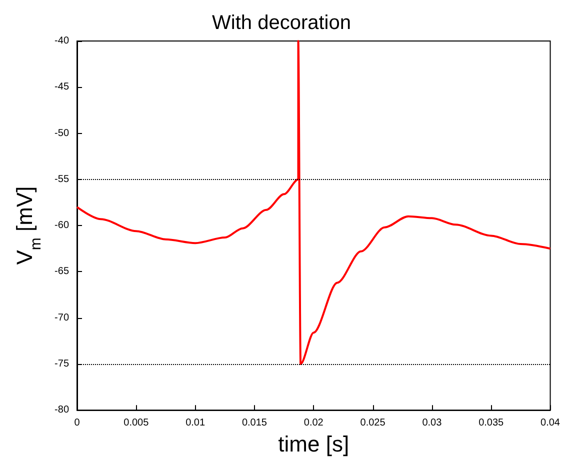 The width and height of the screenshot is (563, 460). Describe the element at coordinates (62, 272) in the screenshot. I see `y-tick-label: -65` at that location.